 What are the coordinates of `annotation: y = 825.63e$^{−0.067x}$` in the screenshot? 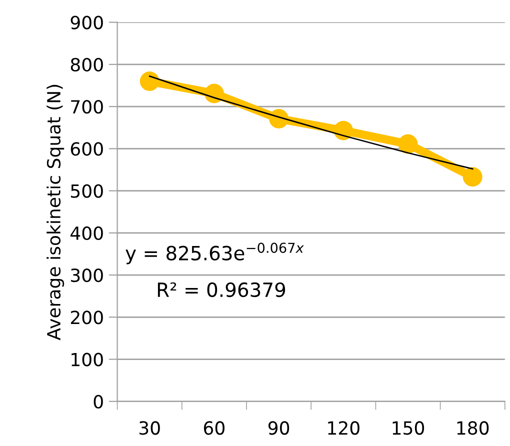 It's located at (215, 253).